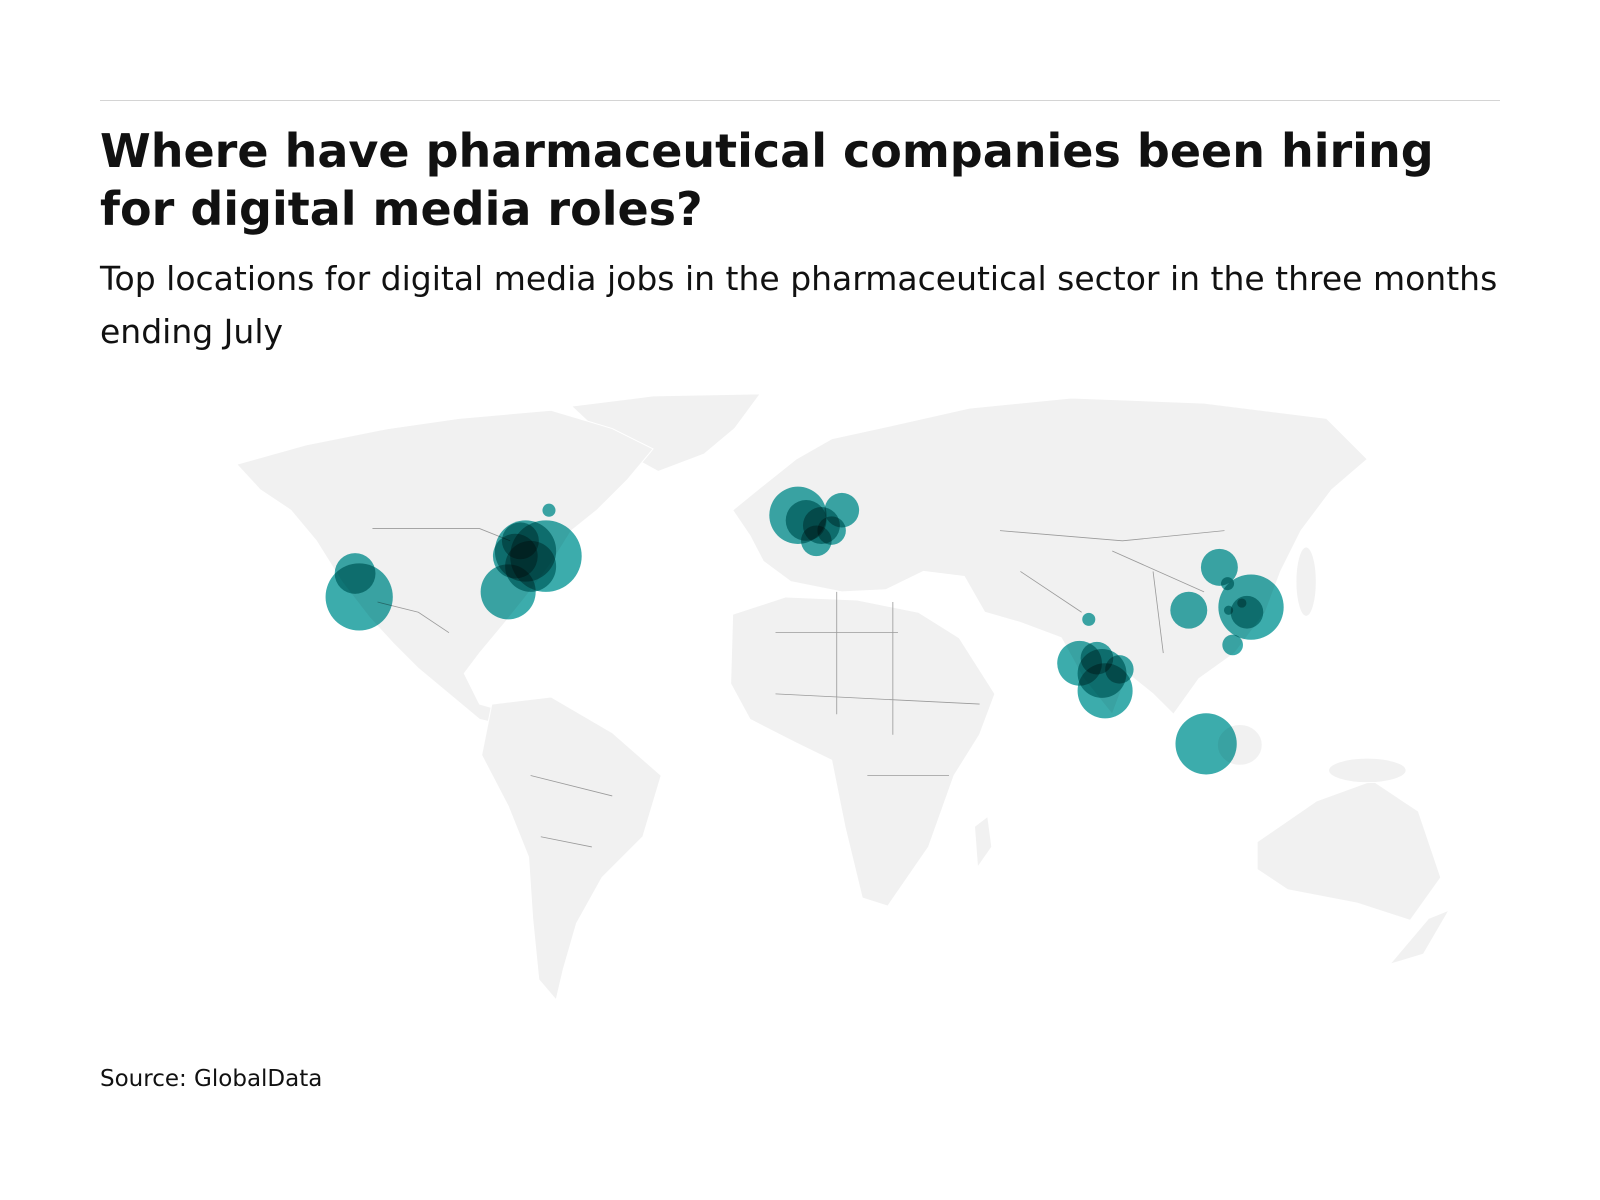 The width and height of the screenshot is (1600, 1200). What do you see at coordinates (1367, 770) in the screenshot?
I see `new-guinea` at bounding box center [1367, 770].